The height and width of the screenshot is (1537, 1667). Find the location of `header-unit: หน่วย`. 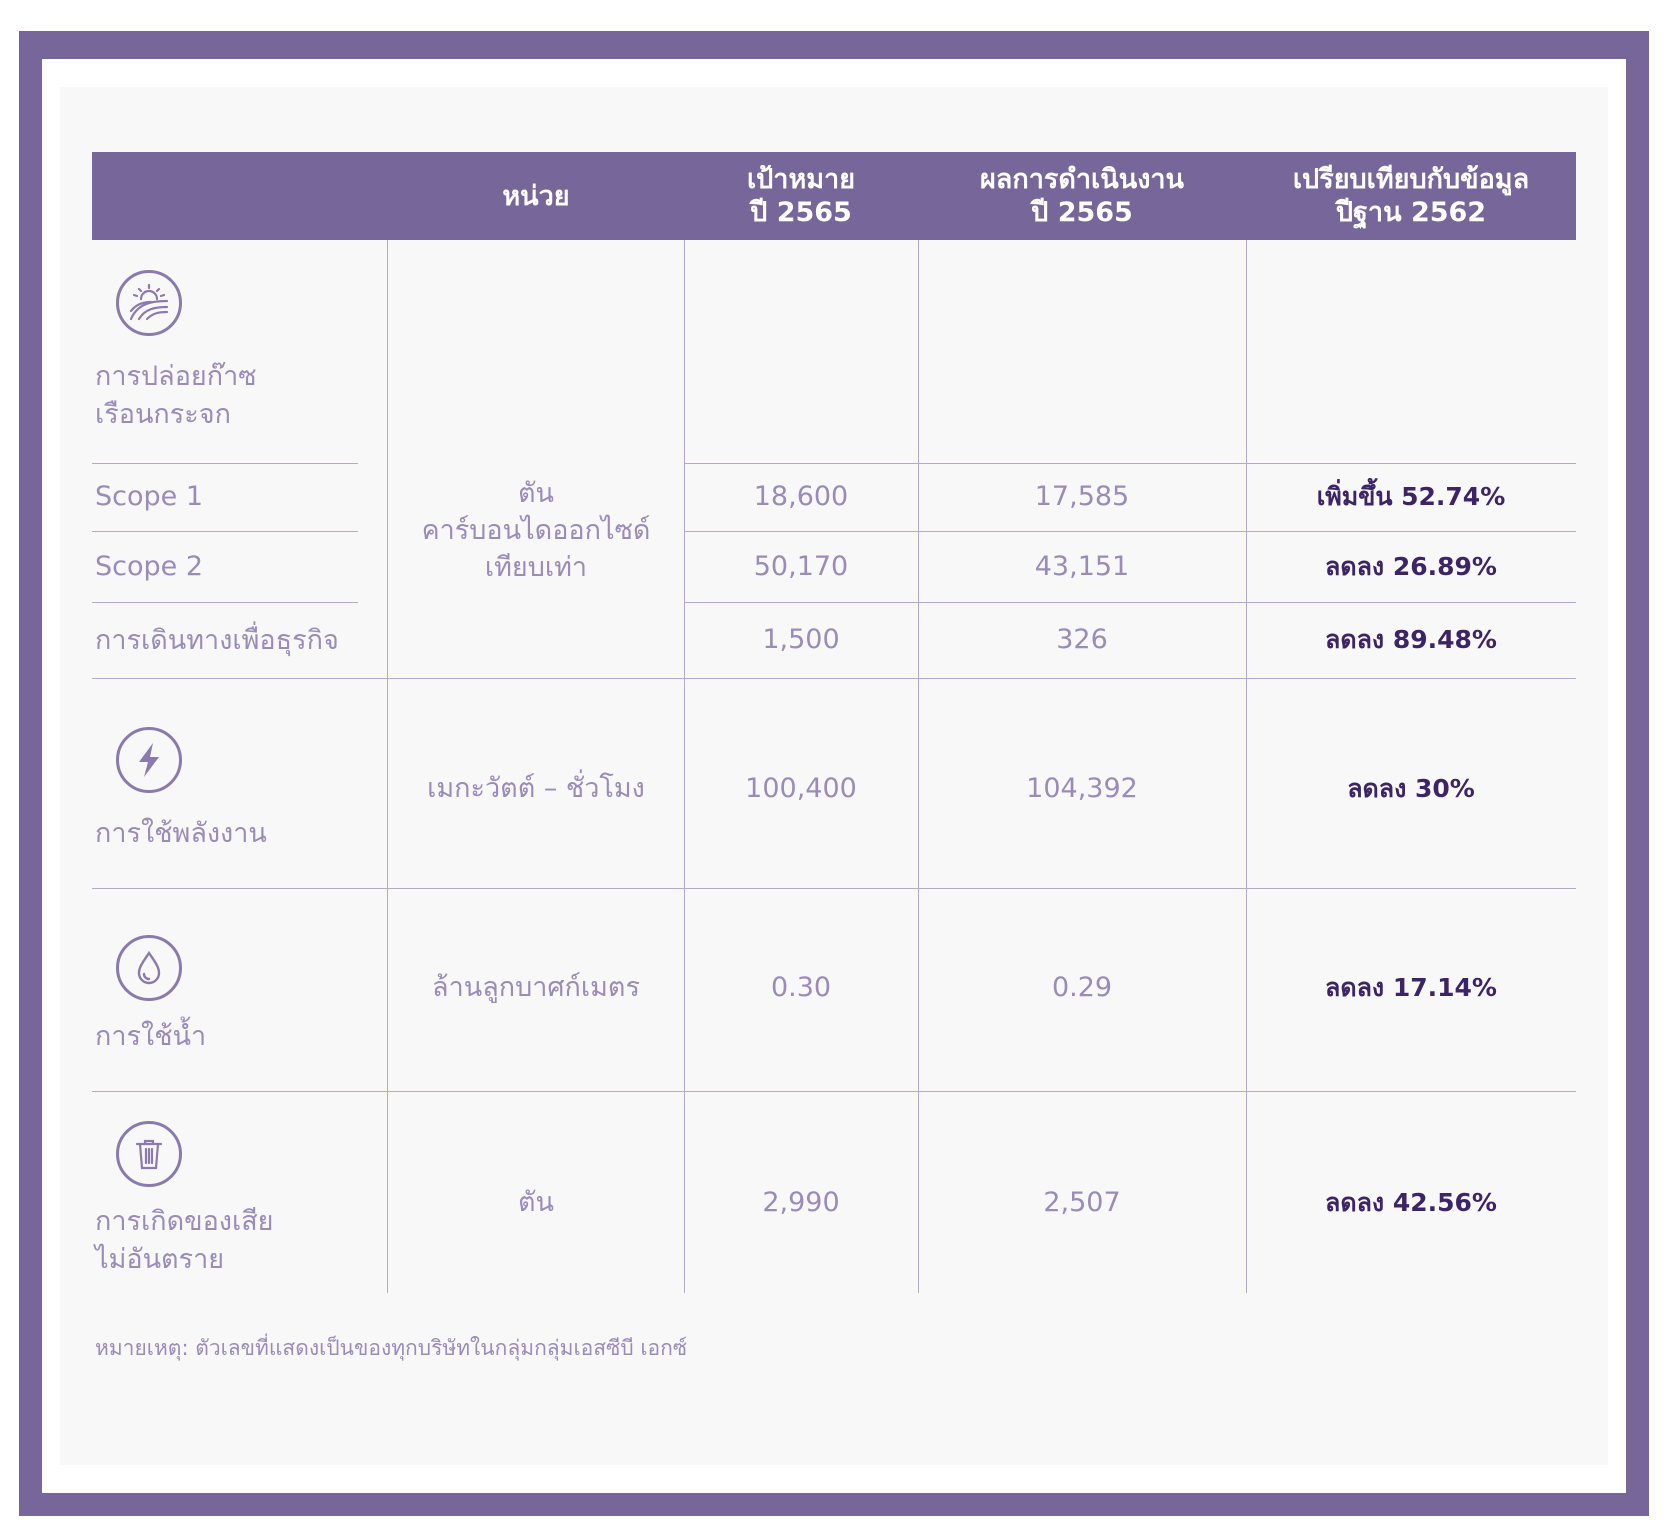

header-unit: หน่วย is located at coordinates (536, 196).